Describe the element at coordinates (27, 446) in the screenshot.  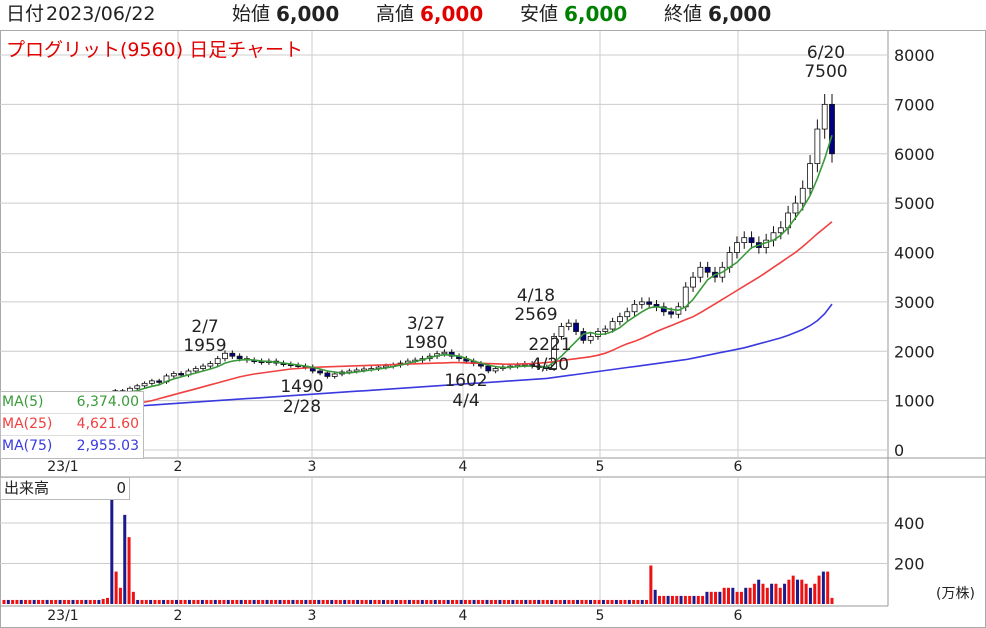
I see `legend-ma75-label: MA(75)` at that location.